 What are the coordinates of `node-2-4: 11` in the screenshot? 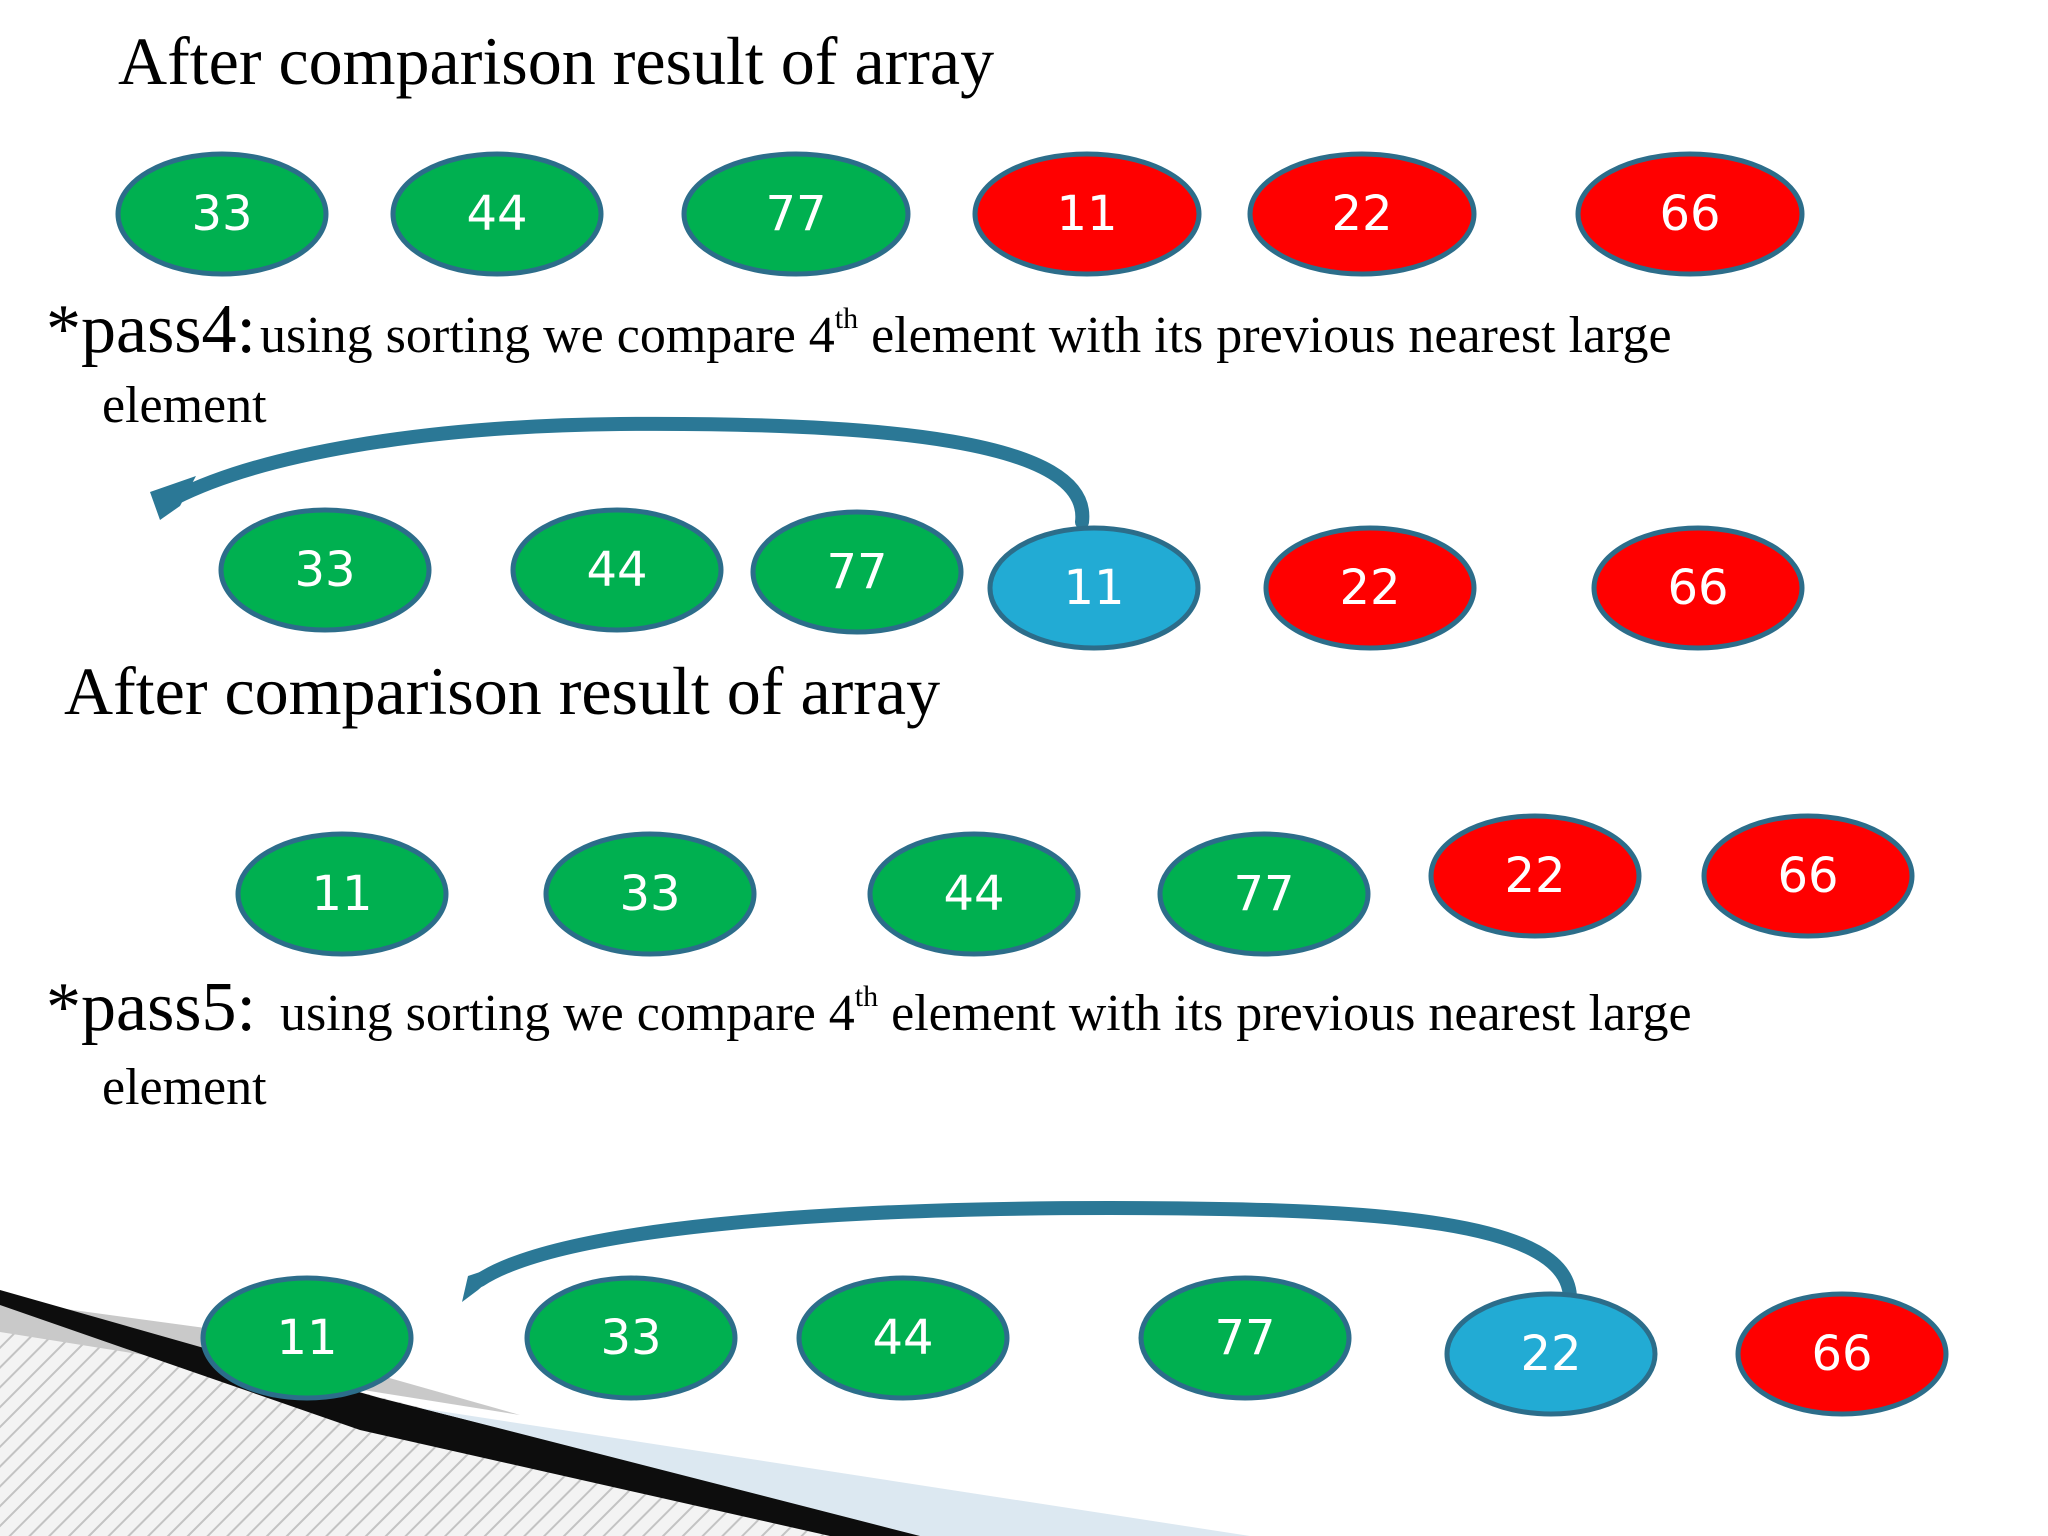 It's located at (1094, 588).